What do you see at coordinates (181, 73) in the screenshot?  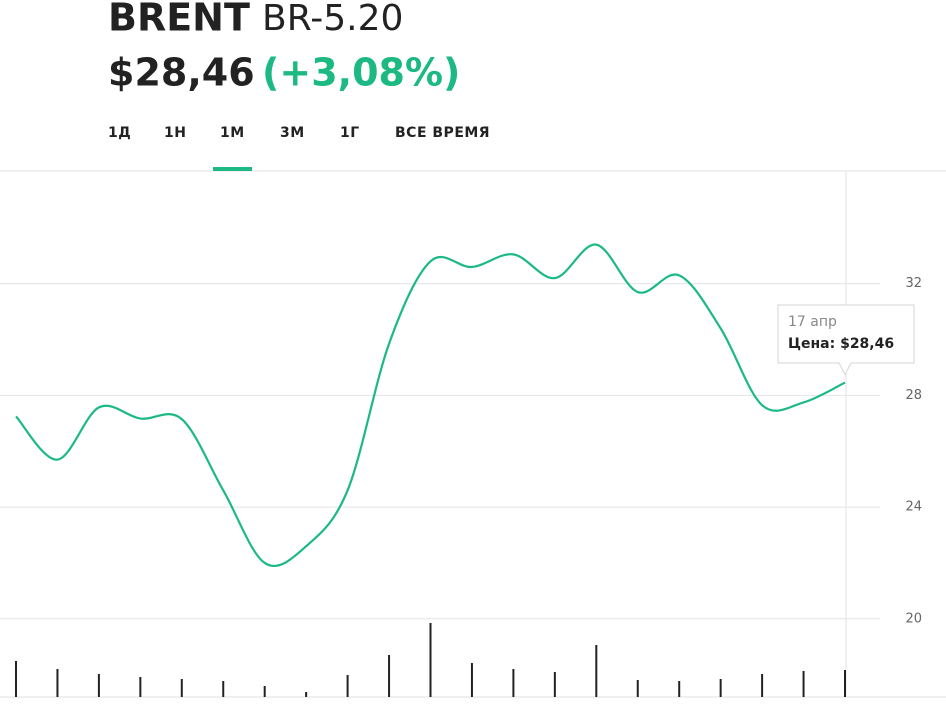 I see `price: $28,46` at bounding box center [181, 73].